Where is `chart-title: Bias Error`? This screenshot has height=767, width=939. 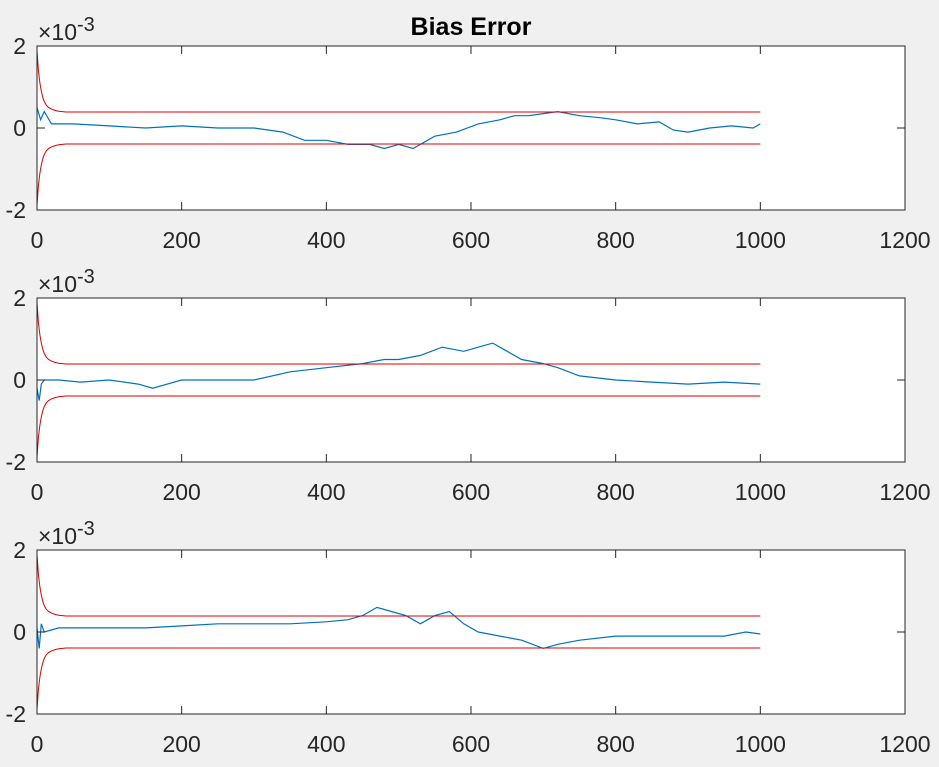 chart-title: Bias Error is located at coordinates (471, 27).